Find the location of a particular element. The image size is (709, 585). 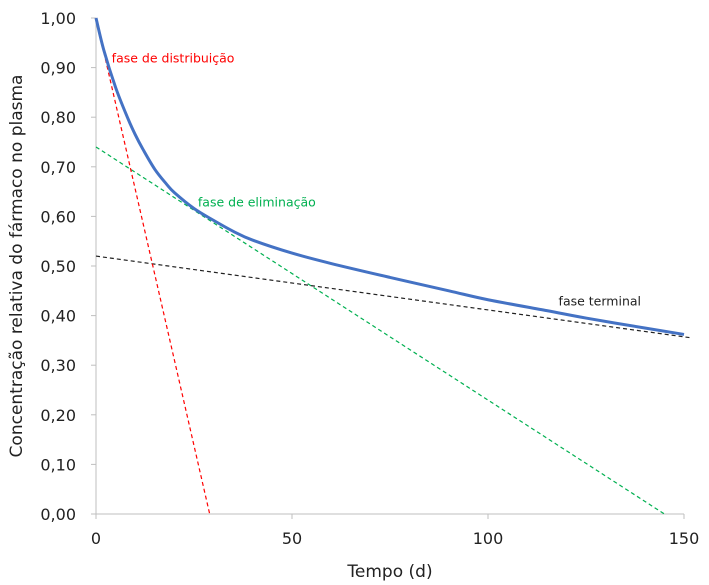

y-tick-label: 1,00 is located at coordinates (58, 18).